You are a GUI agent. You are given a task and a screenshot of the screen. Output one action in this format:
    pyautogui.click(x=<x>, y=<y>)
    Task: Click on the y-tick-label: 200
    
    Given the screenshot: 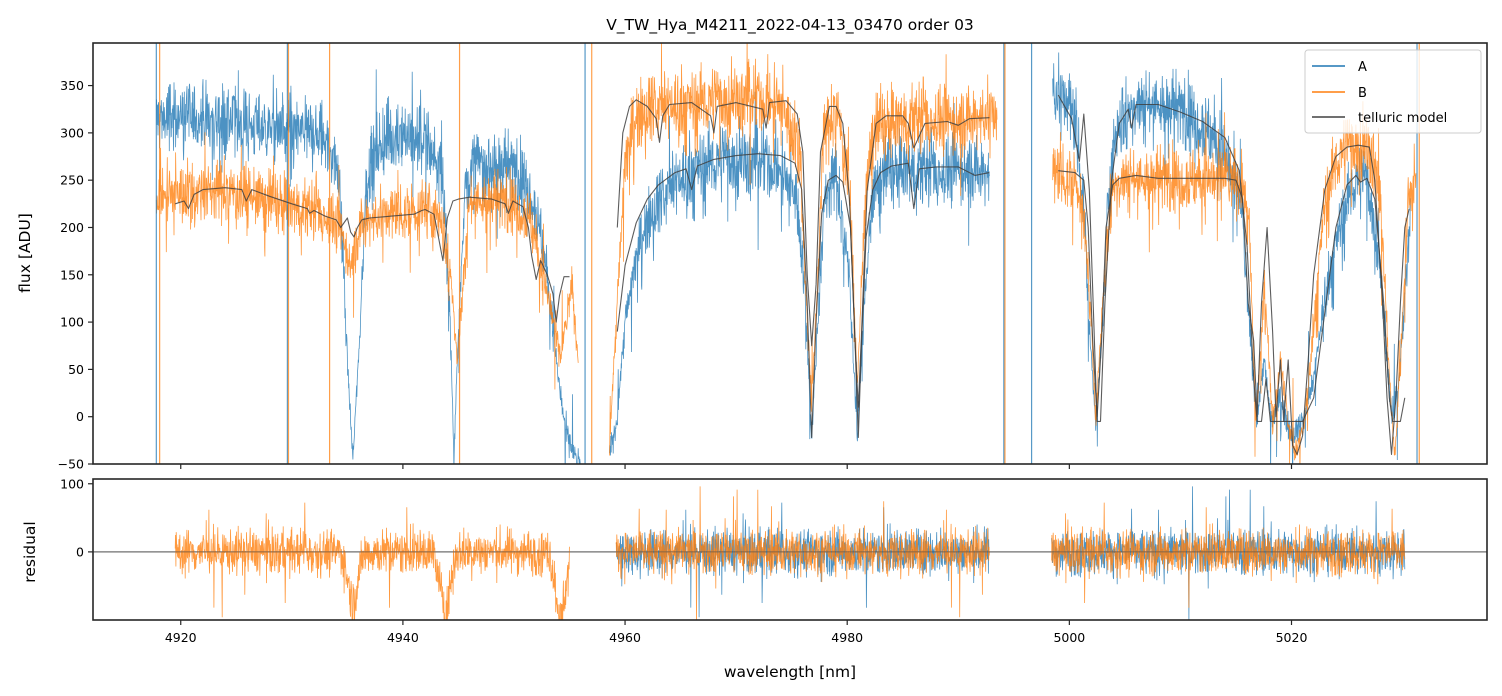 What is the action you would take?
    pyautogui.click(x=72, y=227)
    